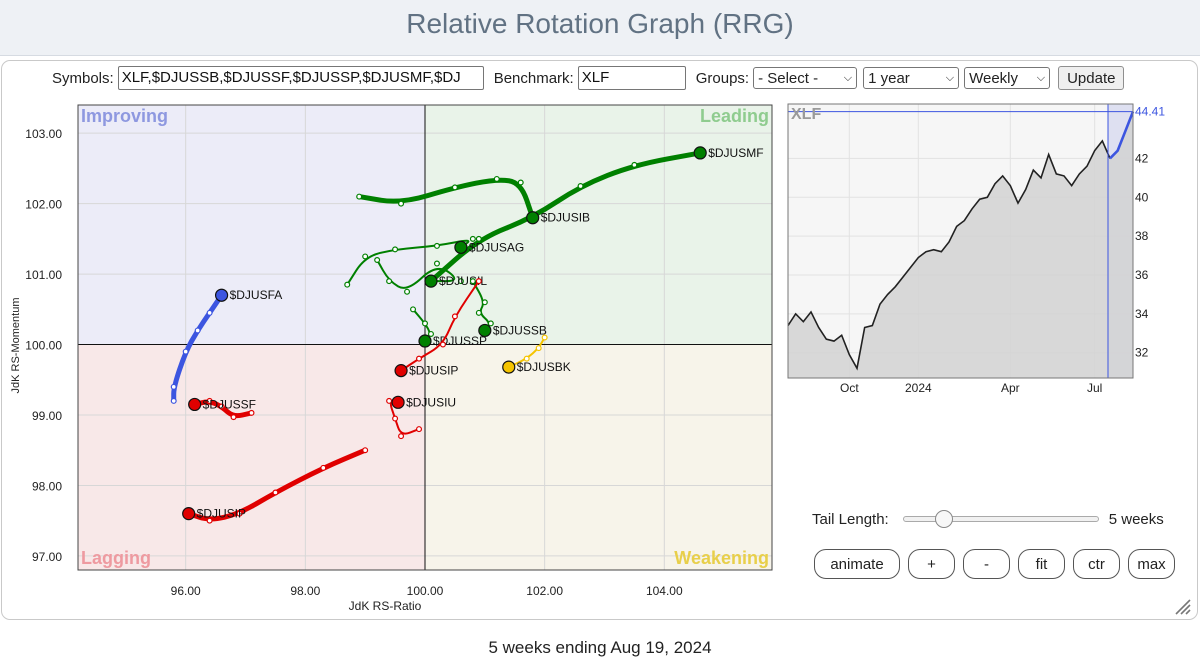  I want to click on series-djusib: $DJUSIB, so click(473, 200).